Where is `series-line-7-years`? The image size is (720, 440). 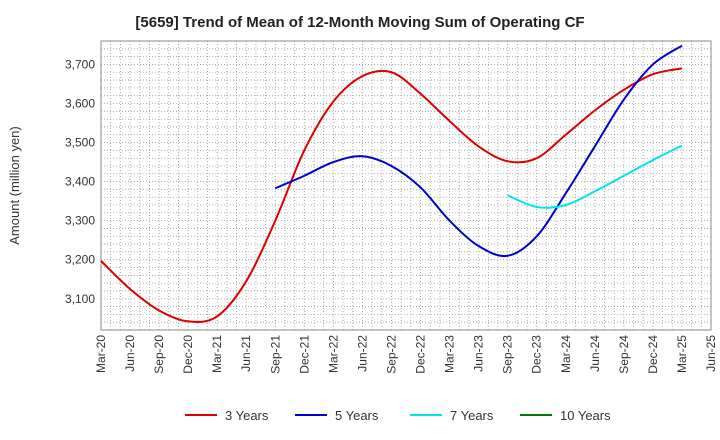 series-line-7-years is located at coordinates (595, 176).